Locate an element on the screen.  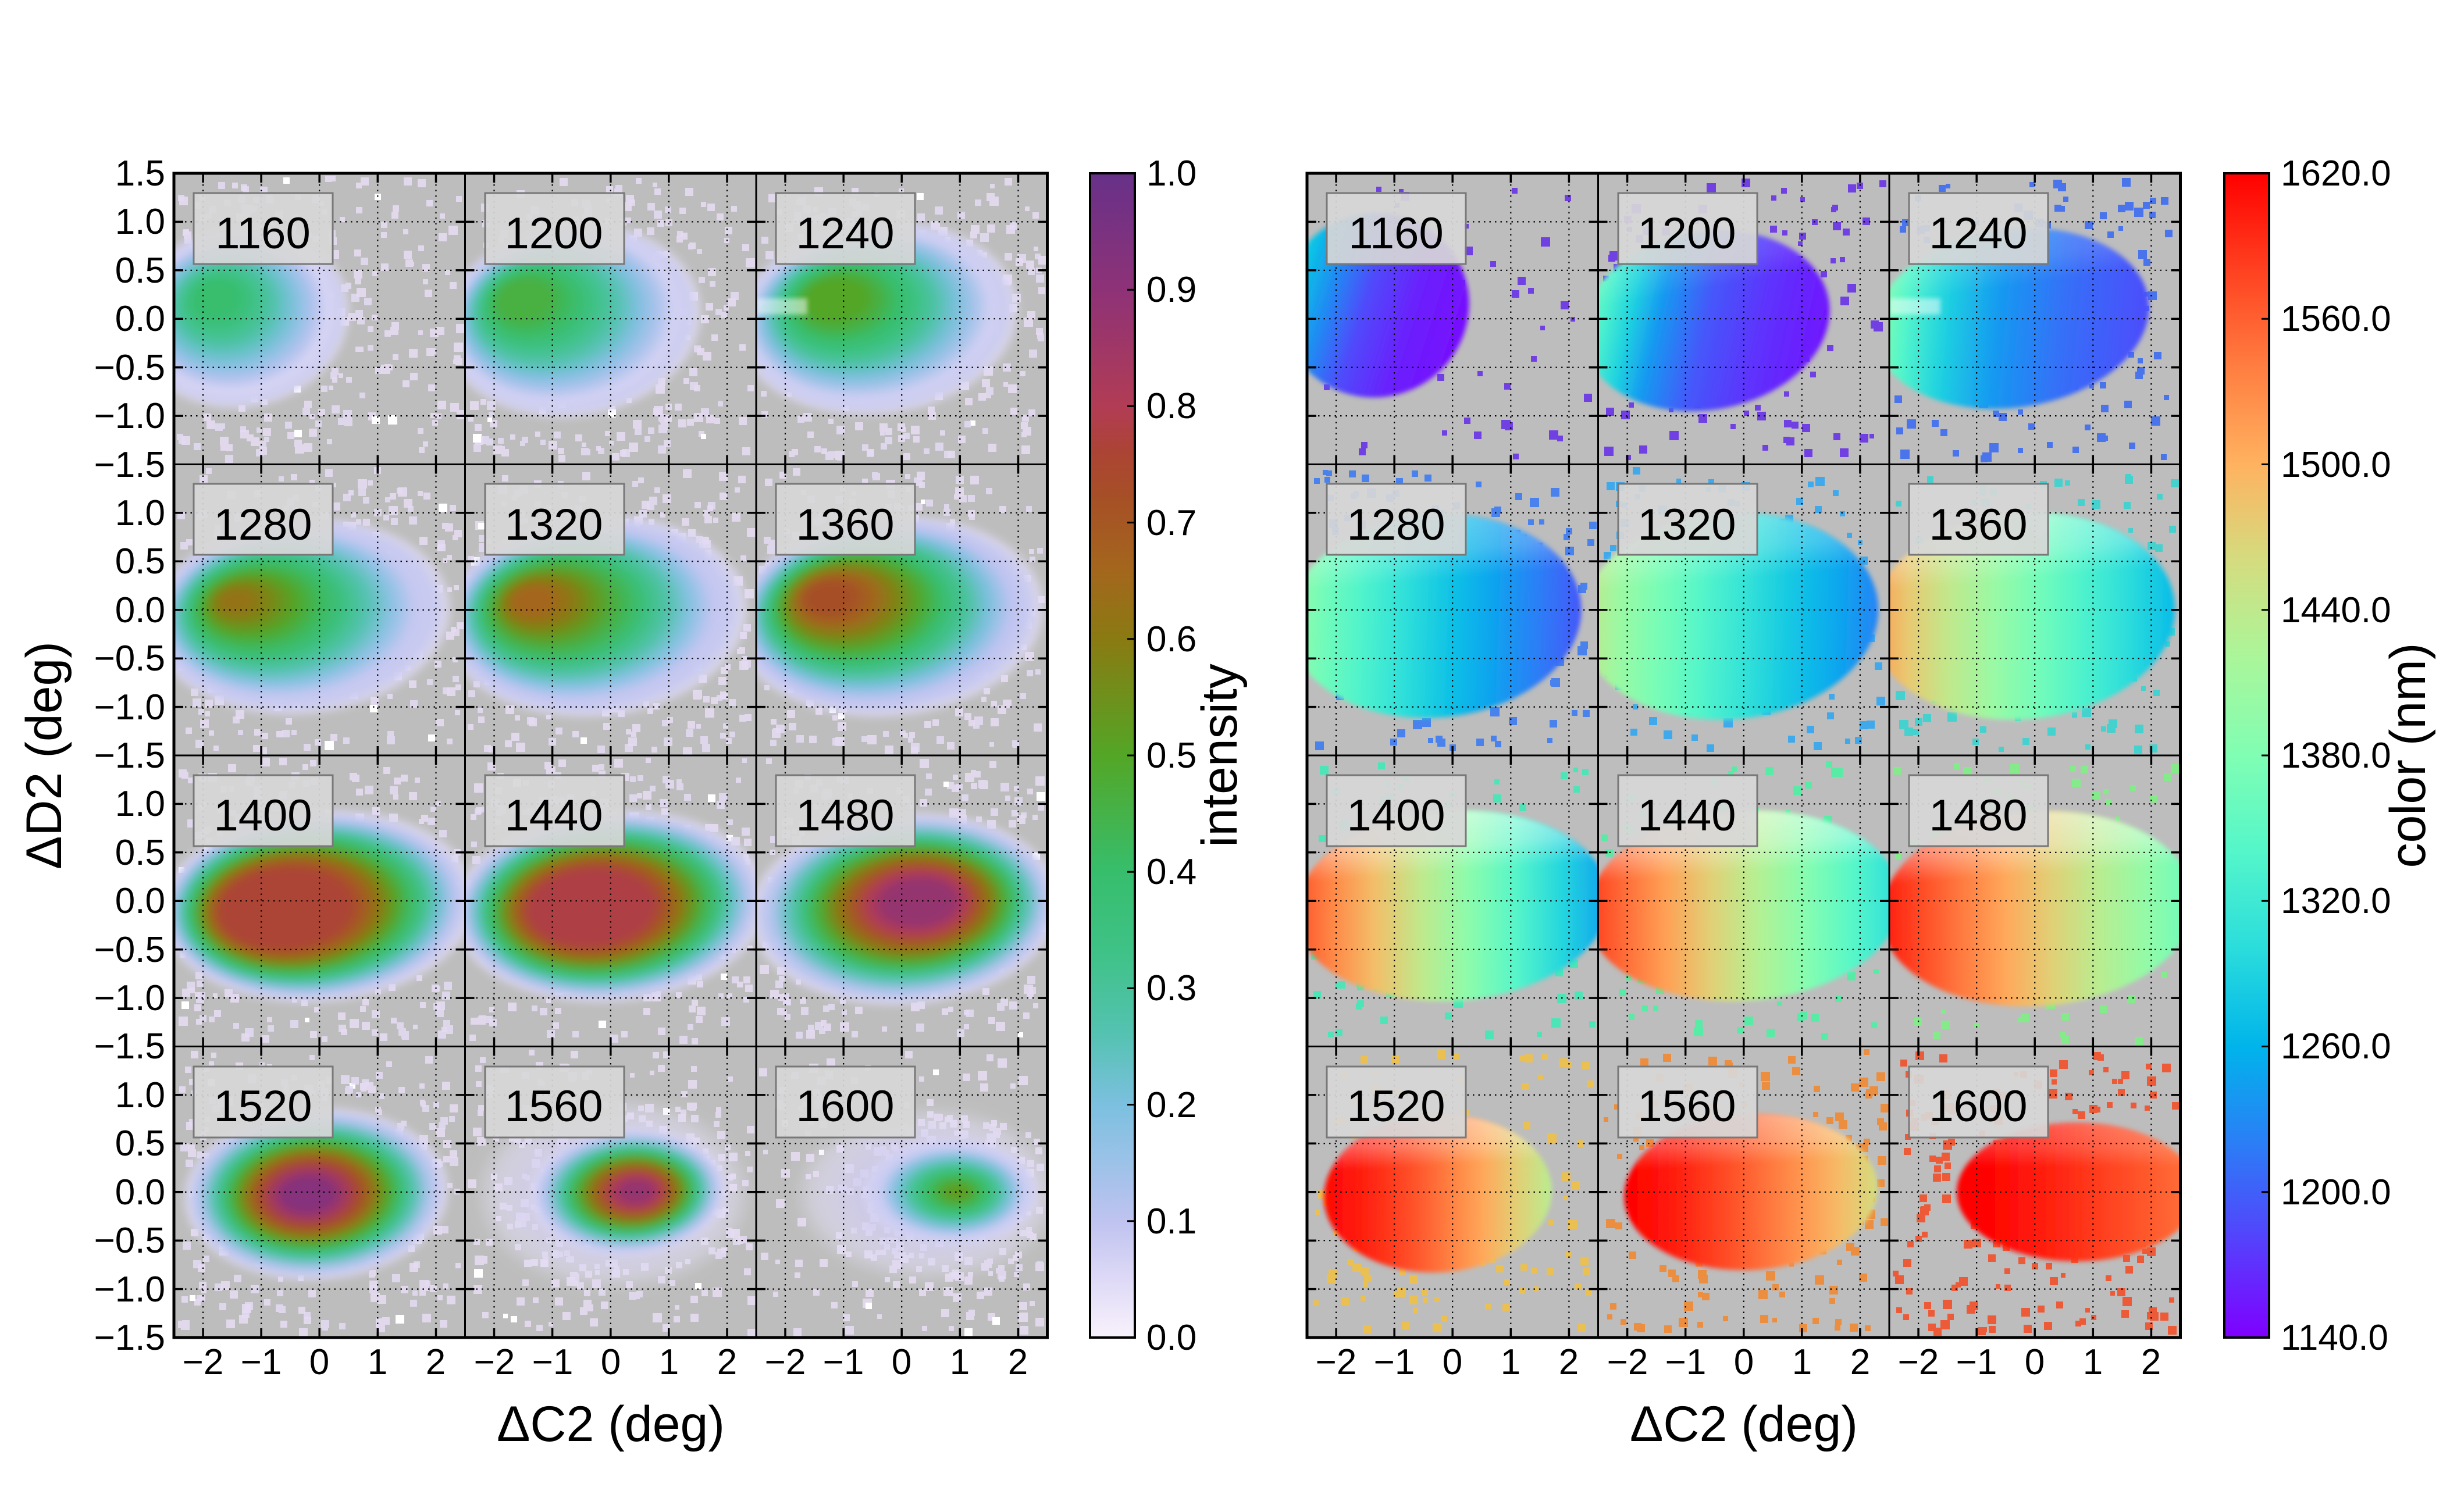
svg-text: 1600 is located at coordinates (1978, 1106).